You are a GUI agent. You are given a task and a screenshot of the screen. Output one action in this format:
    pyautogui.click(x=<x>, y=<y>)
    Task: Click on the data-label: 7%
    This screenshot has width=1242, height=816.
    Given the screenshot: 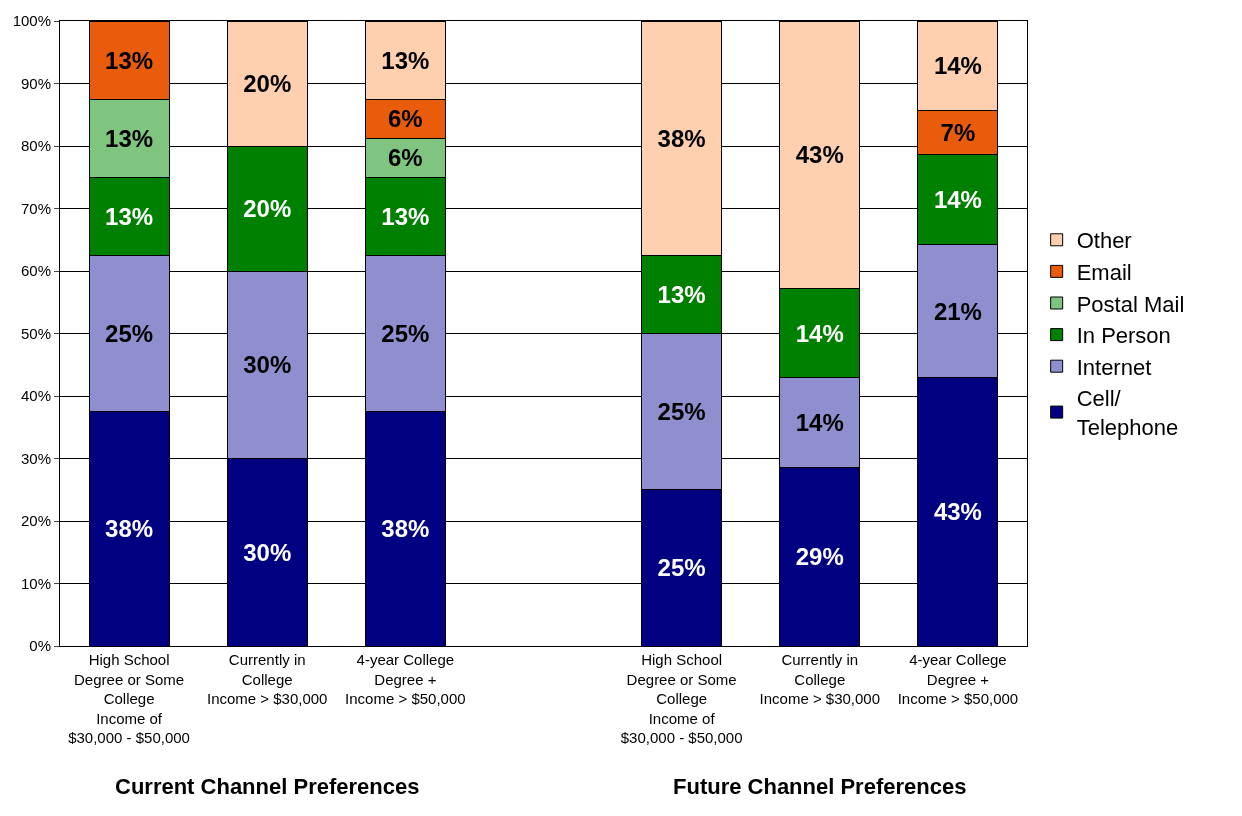 What is the action you would take?
    pyautogui.click(x=958, y=133)
    